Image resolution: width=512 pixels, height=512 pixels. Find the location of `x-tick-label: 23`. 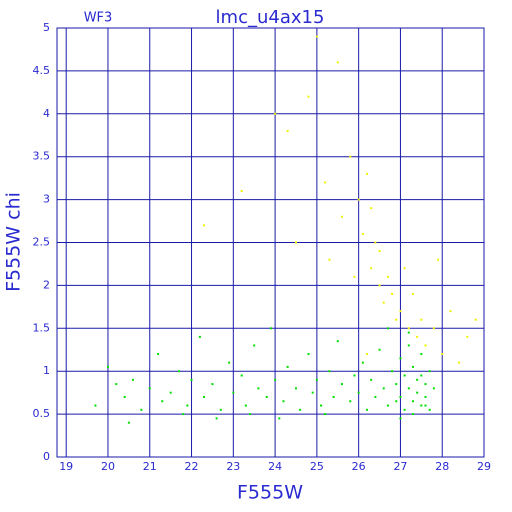

x-tick-label: 23 is located at coordinates (233, 466).